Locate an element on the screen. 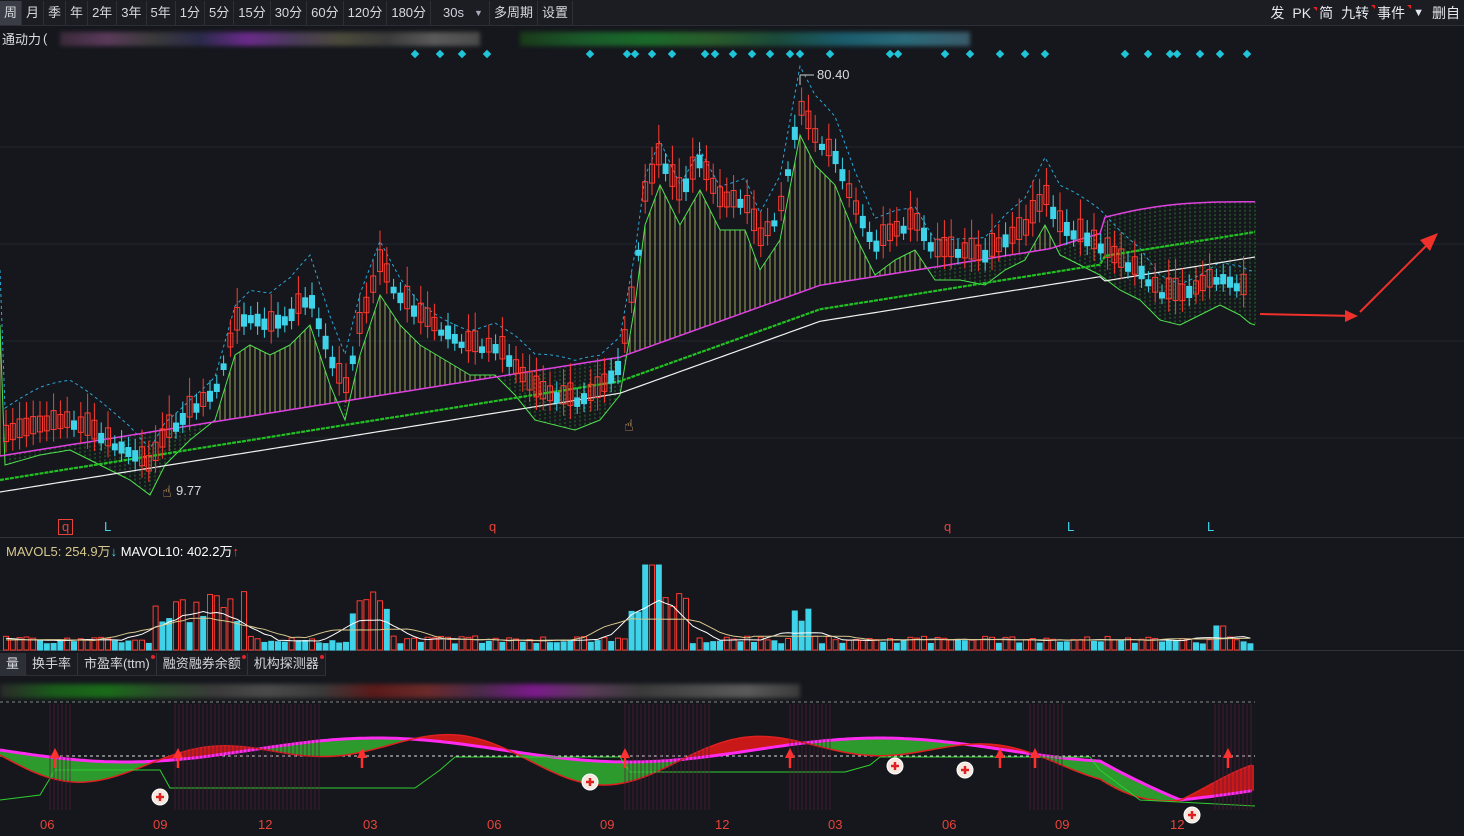 This screenshot has height=836, width=1464. period-button: 季 is located at coordinates (55, 12).